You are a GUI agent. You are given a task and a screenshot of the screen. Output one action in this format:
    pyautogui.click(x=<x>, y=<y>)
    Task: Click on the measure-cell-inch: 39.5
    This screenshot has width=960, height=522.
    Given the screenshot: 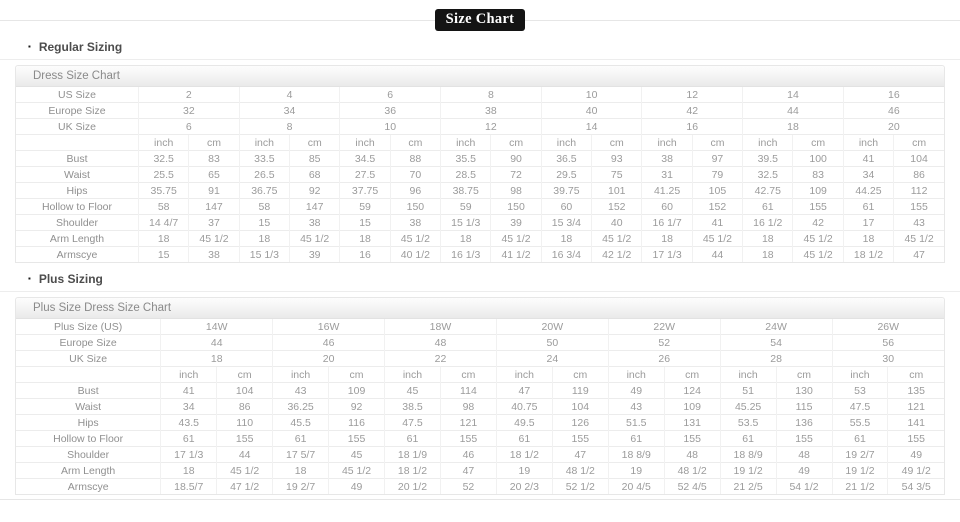 What is the action you would take?
    pyautogui.click(x=767, y=158)
    